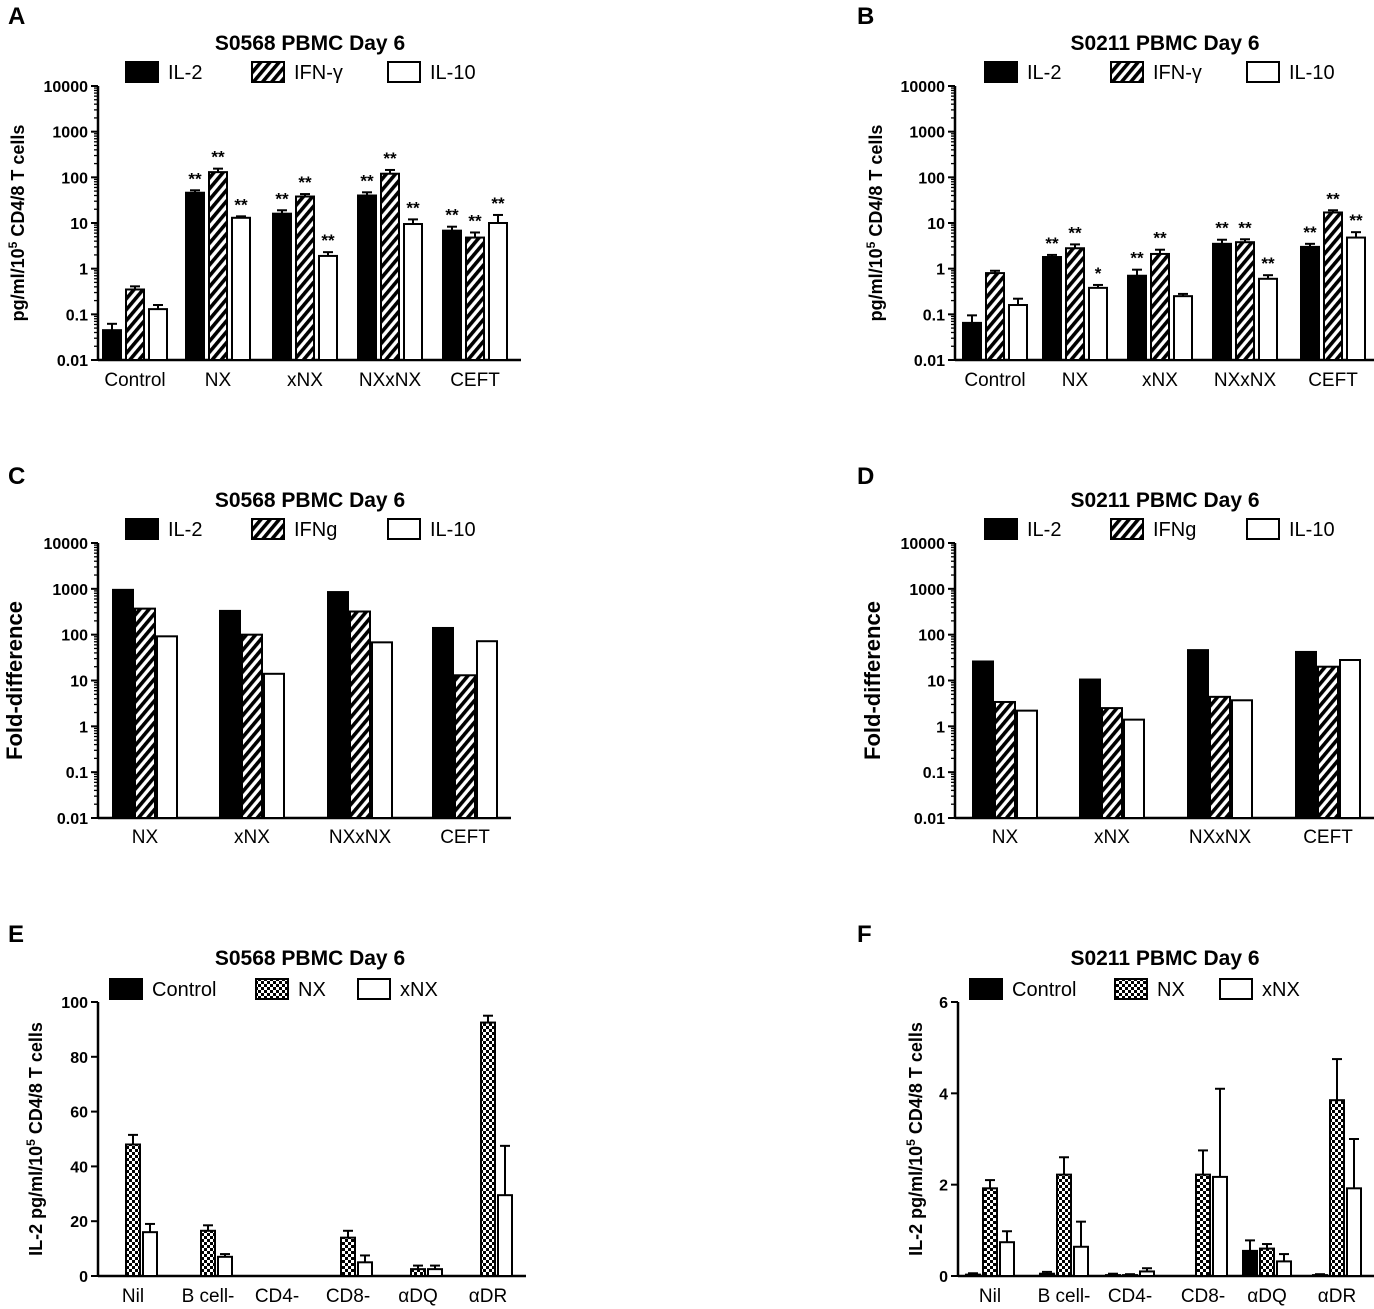 This screenshot has width=1374, height=1309. What do you see at coordinates (943, 1186) in the screenshot?
I see `y-tick-label: 2` at bounding box center [943, 1186].